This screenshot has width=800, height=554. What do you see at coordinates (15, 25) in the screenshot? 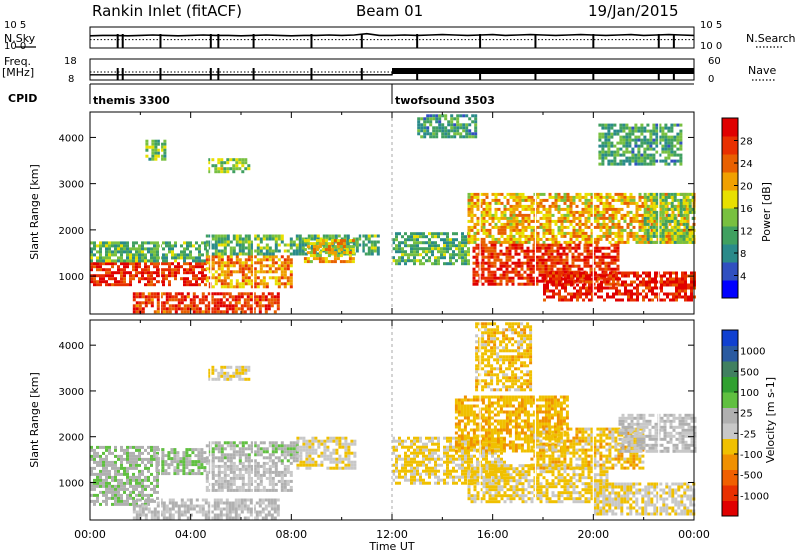
I see `nsky-tick-label: 10 5` at bounding box center [15, 25].